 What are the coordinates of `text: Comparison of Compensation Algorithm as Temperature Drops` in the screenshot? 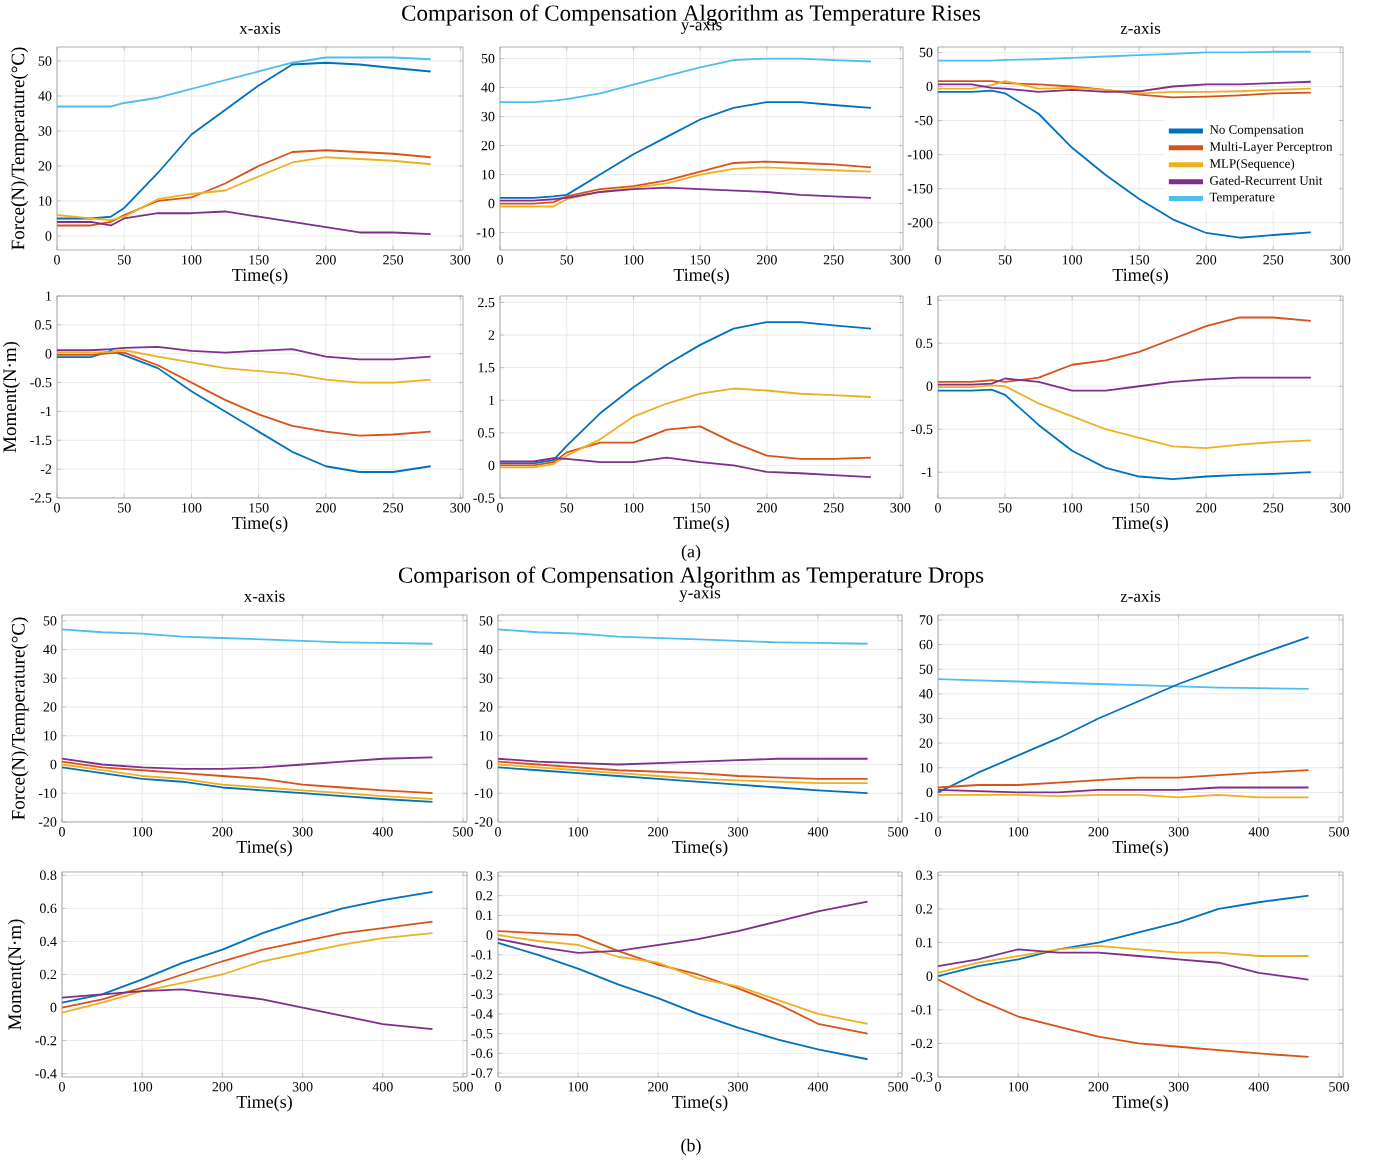 It's located at (691, 577).